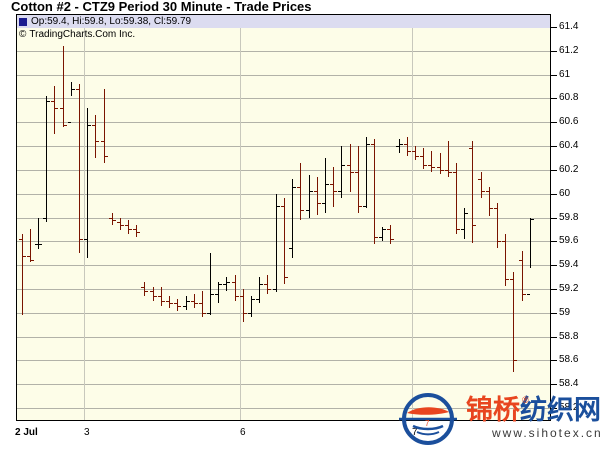 Image resolution: width=614 pixels, height=451 pixels. I want to click on legend-quote-row: Op:59.4, Hi:59.8, Lo:59.38, Cl:59.79, so click(104, 21).